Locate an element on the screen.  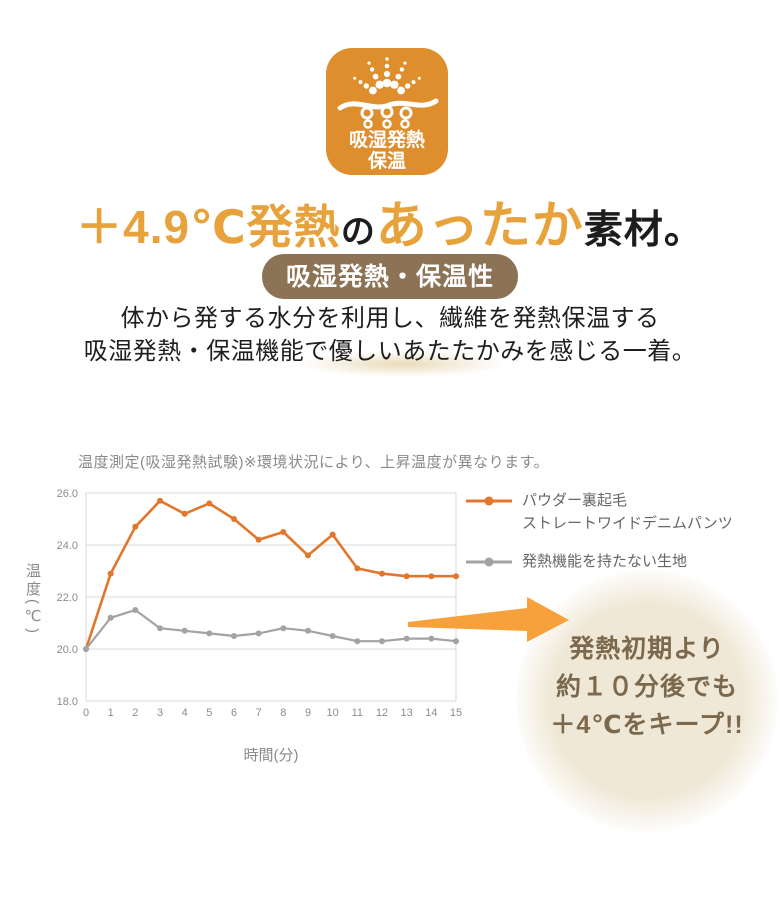
svg-text: 15 is located at coordinates (456, 713).